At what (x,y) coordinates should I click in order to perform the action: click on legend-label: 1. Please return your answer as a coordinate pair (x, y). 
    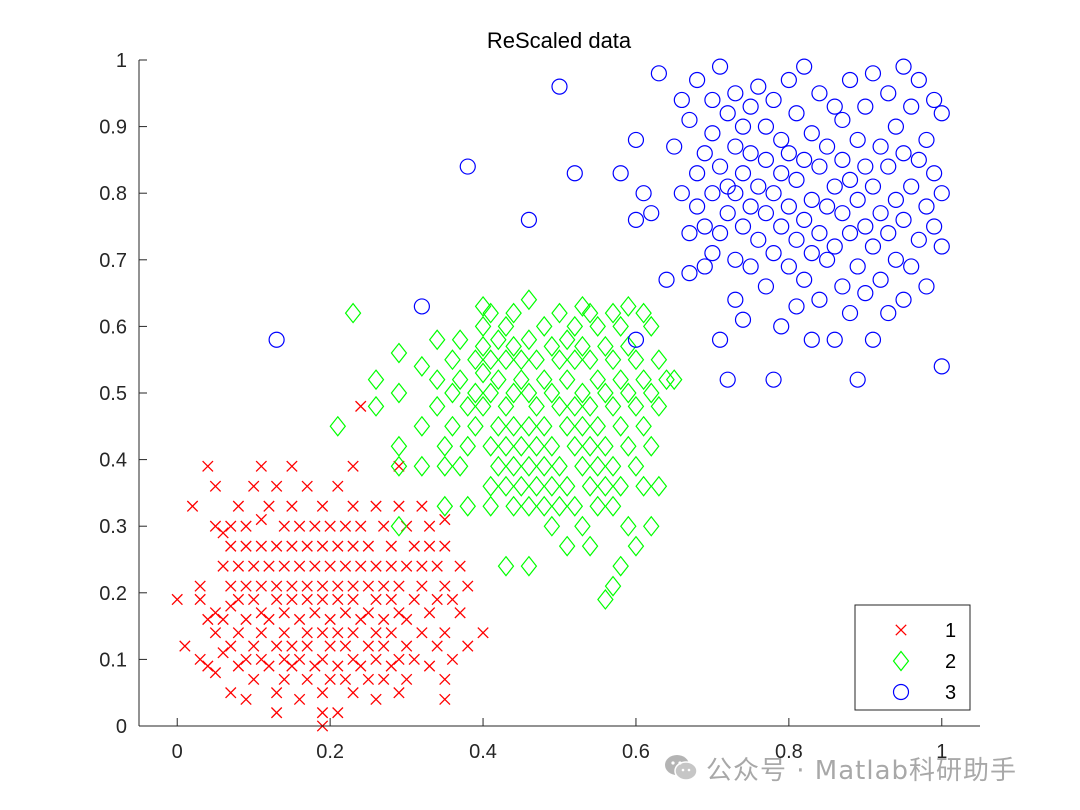
    Looking at the image, I should click on (950, 631).